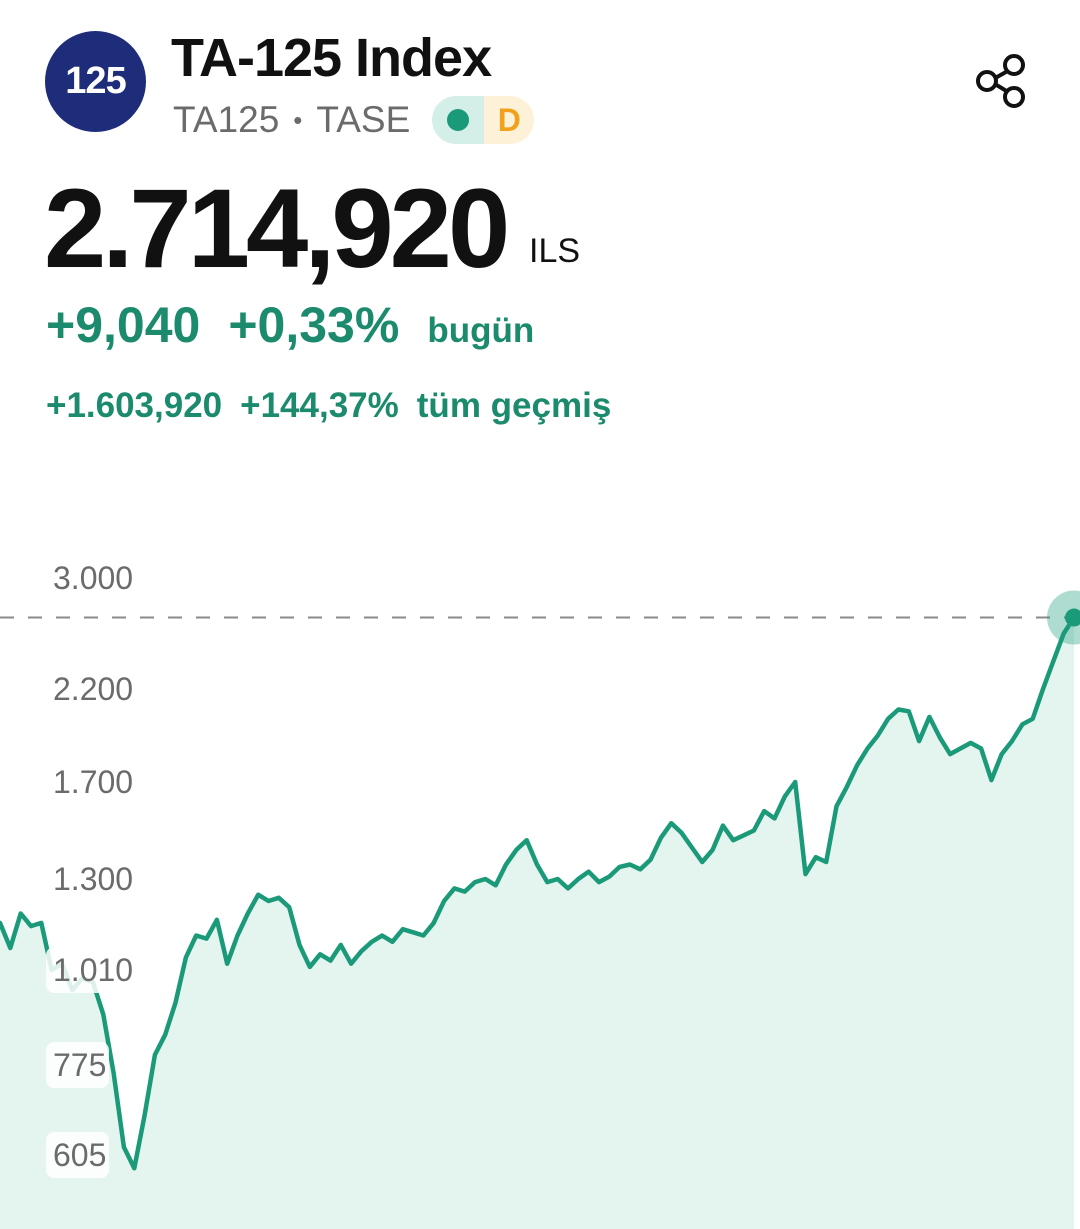 This screenshot has height=1229, width=1080. What do you see at coordinates (1072, 617) in the screenshot?
I see `current-point` at bounding box center [1072, 617].